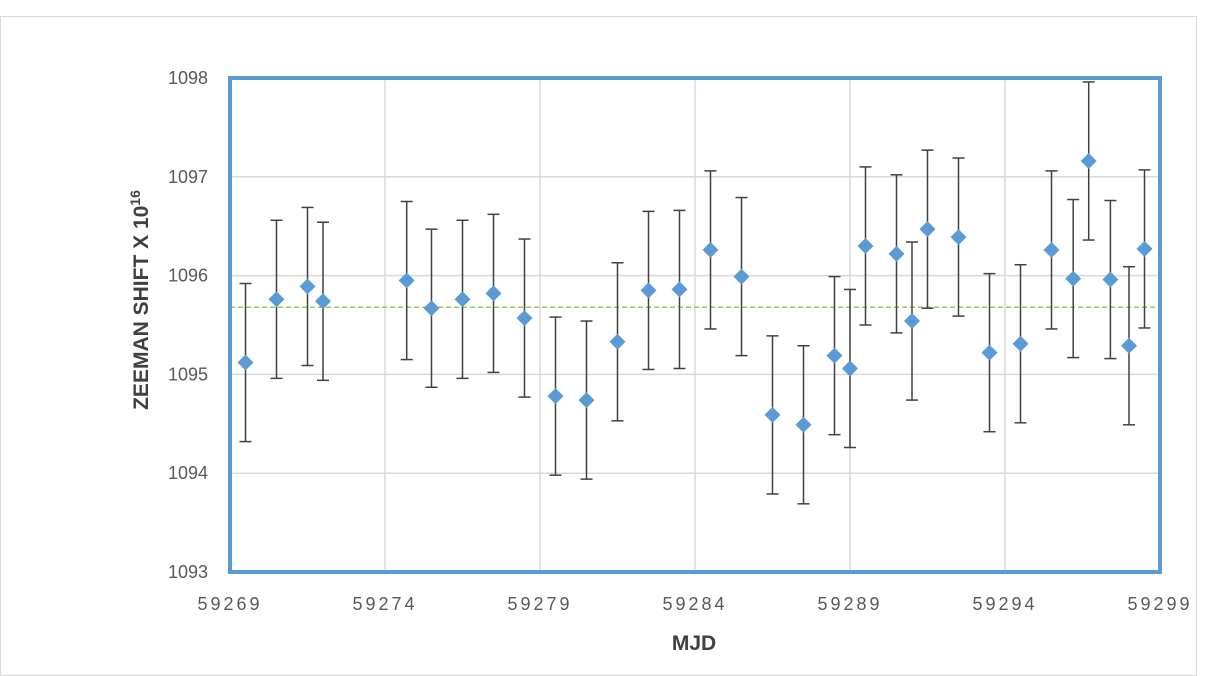 Image resolution: width=1210 pixels, height=676 pixels. I want to click on x-tick-label: 59269, so click(229, 604).